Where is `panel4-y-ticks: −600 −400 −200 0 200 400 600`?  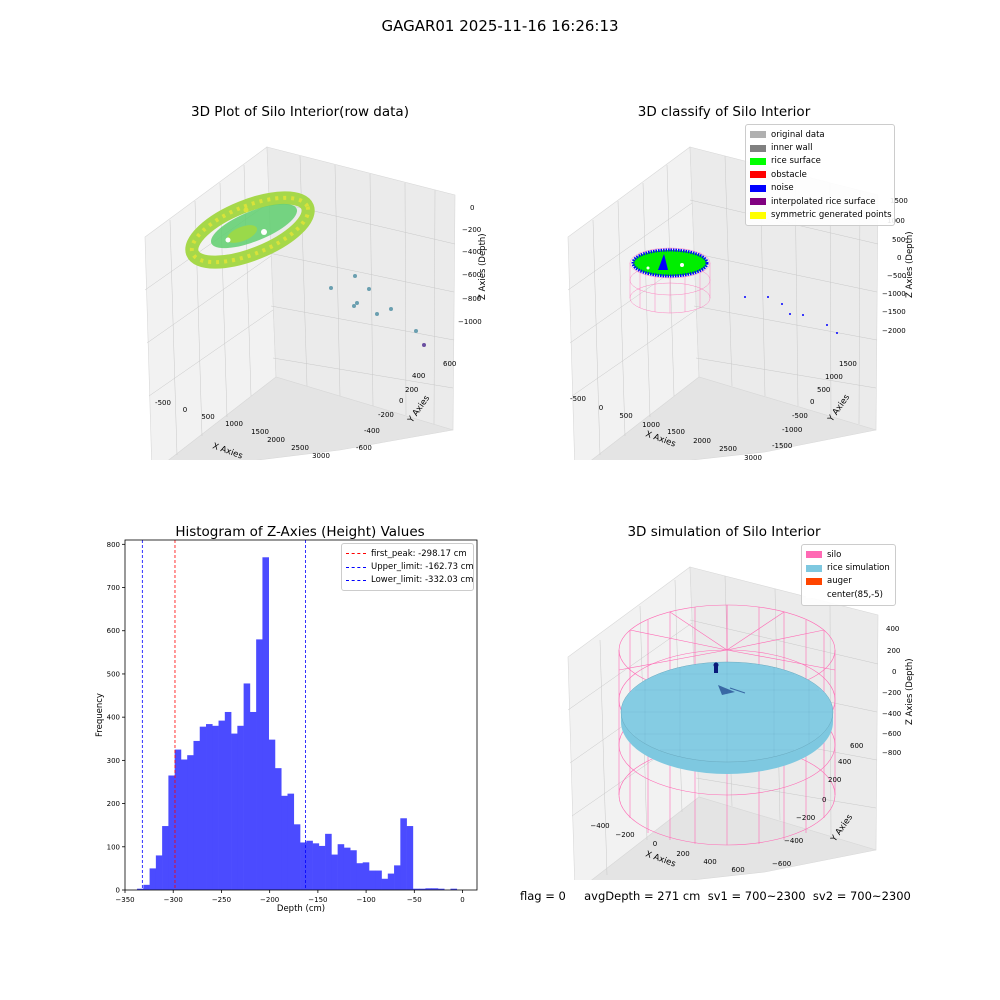
panel4-y-ticks: −600 −400 −200 0 200 400 600 is located at coordinates (817, 805).